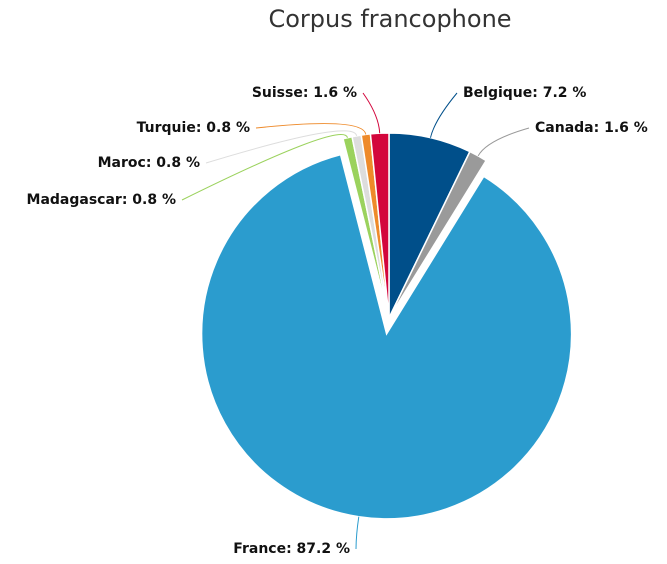 The width and height of the screenshot is (667, 564). What do you see at coordinates (101, 200) in the screenshot?
I see `data-label: Madagascar: 0.8 %` at bounding box center [101, 200].